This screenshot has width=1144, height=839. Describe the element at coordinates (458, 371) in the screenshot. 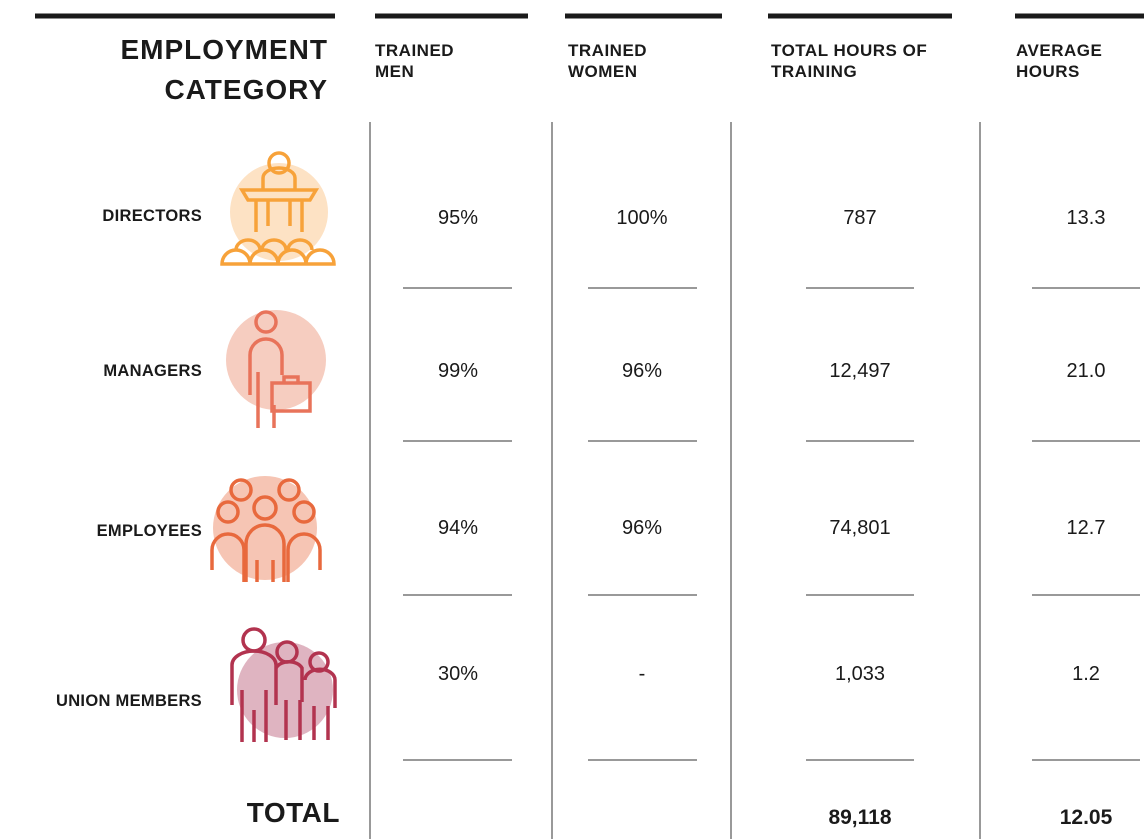

I see `table-cell: 99%` at that location.